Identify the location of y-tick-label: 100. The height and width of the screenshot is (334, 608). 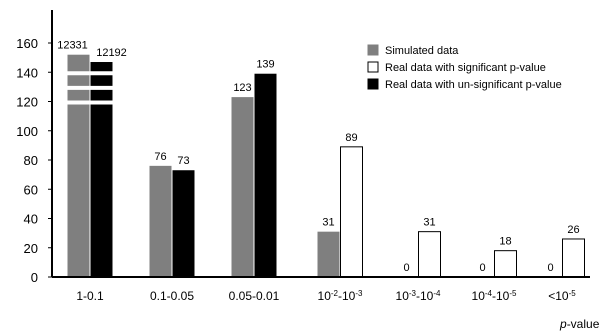
(27, 131).